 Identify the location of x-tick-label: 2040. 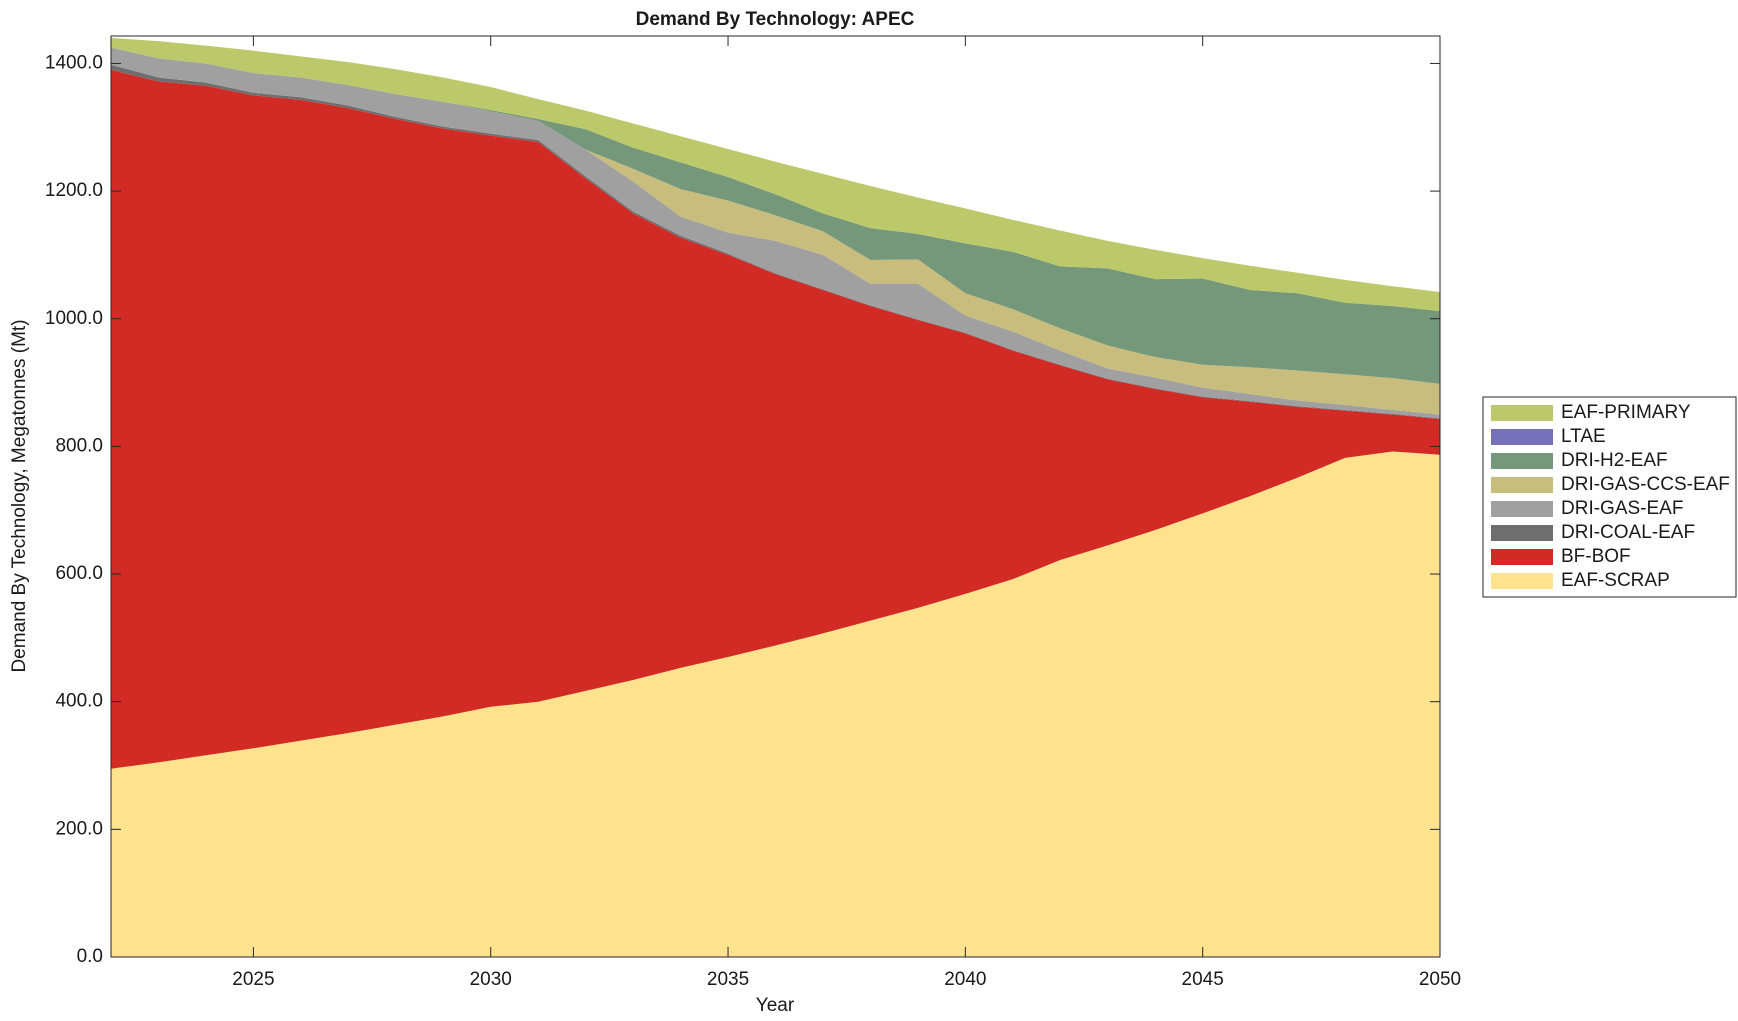
(965, 979).